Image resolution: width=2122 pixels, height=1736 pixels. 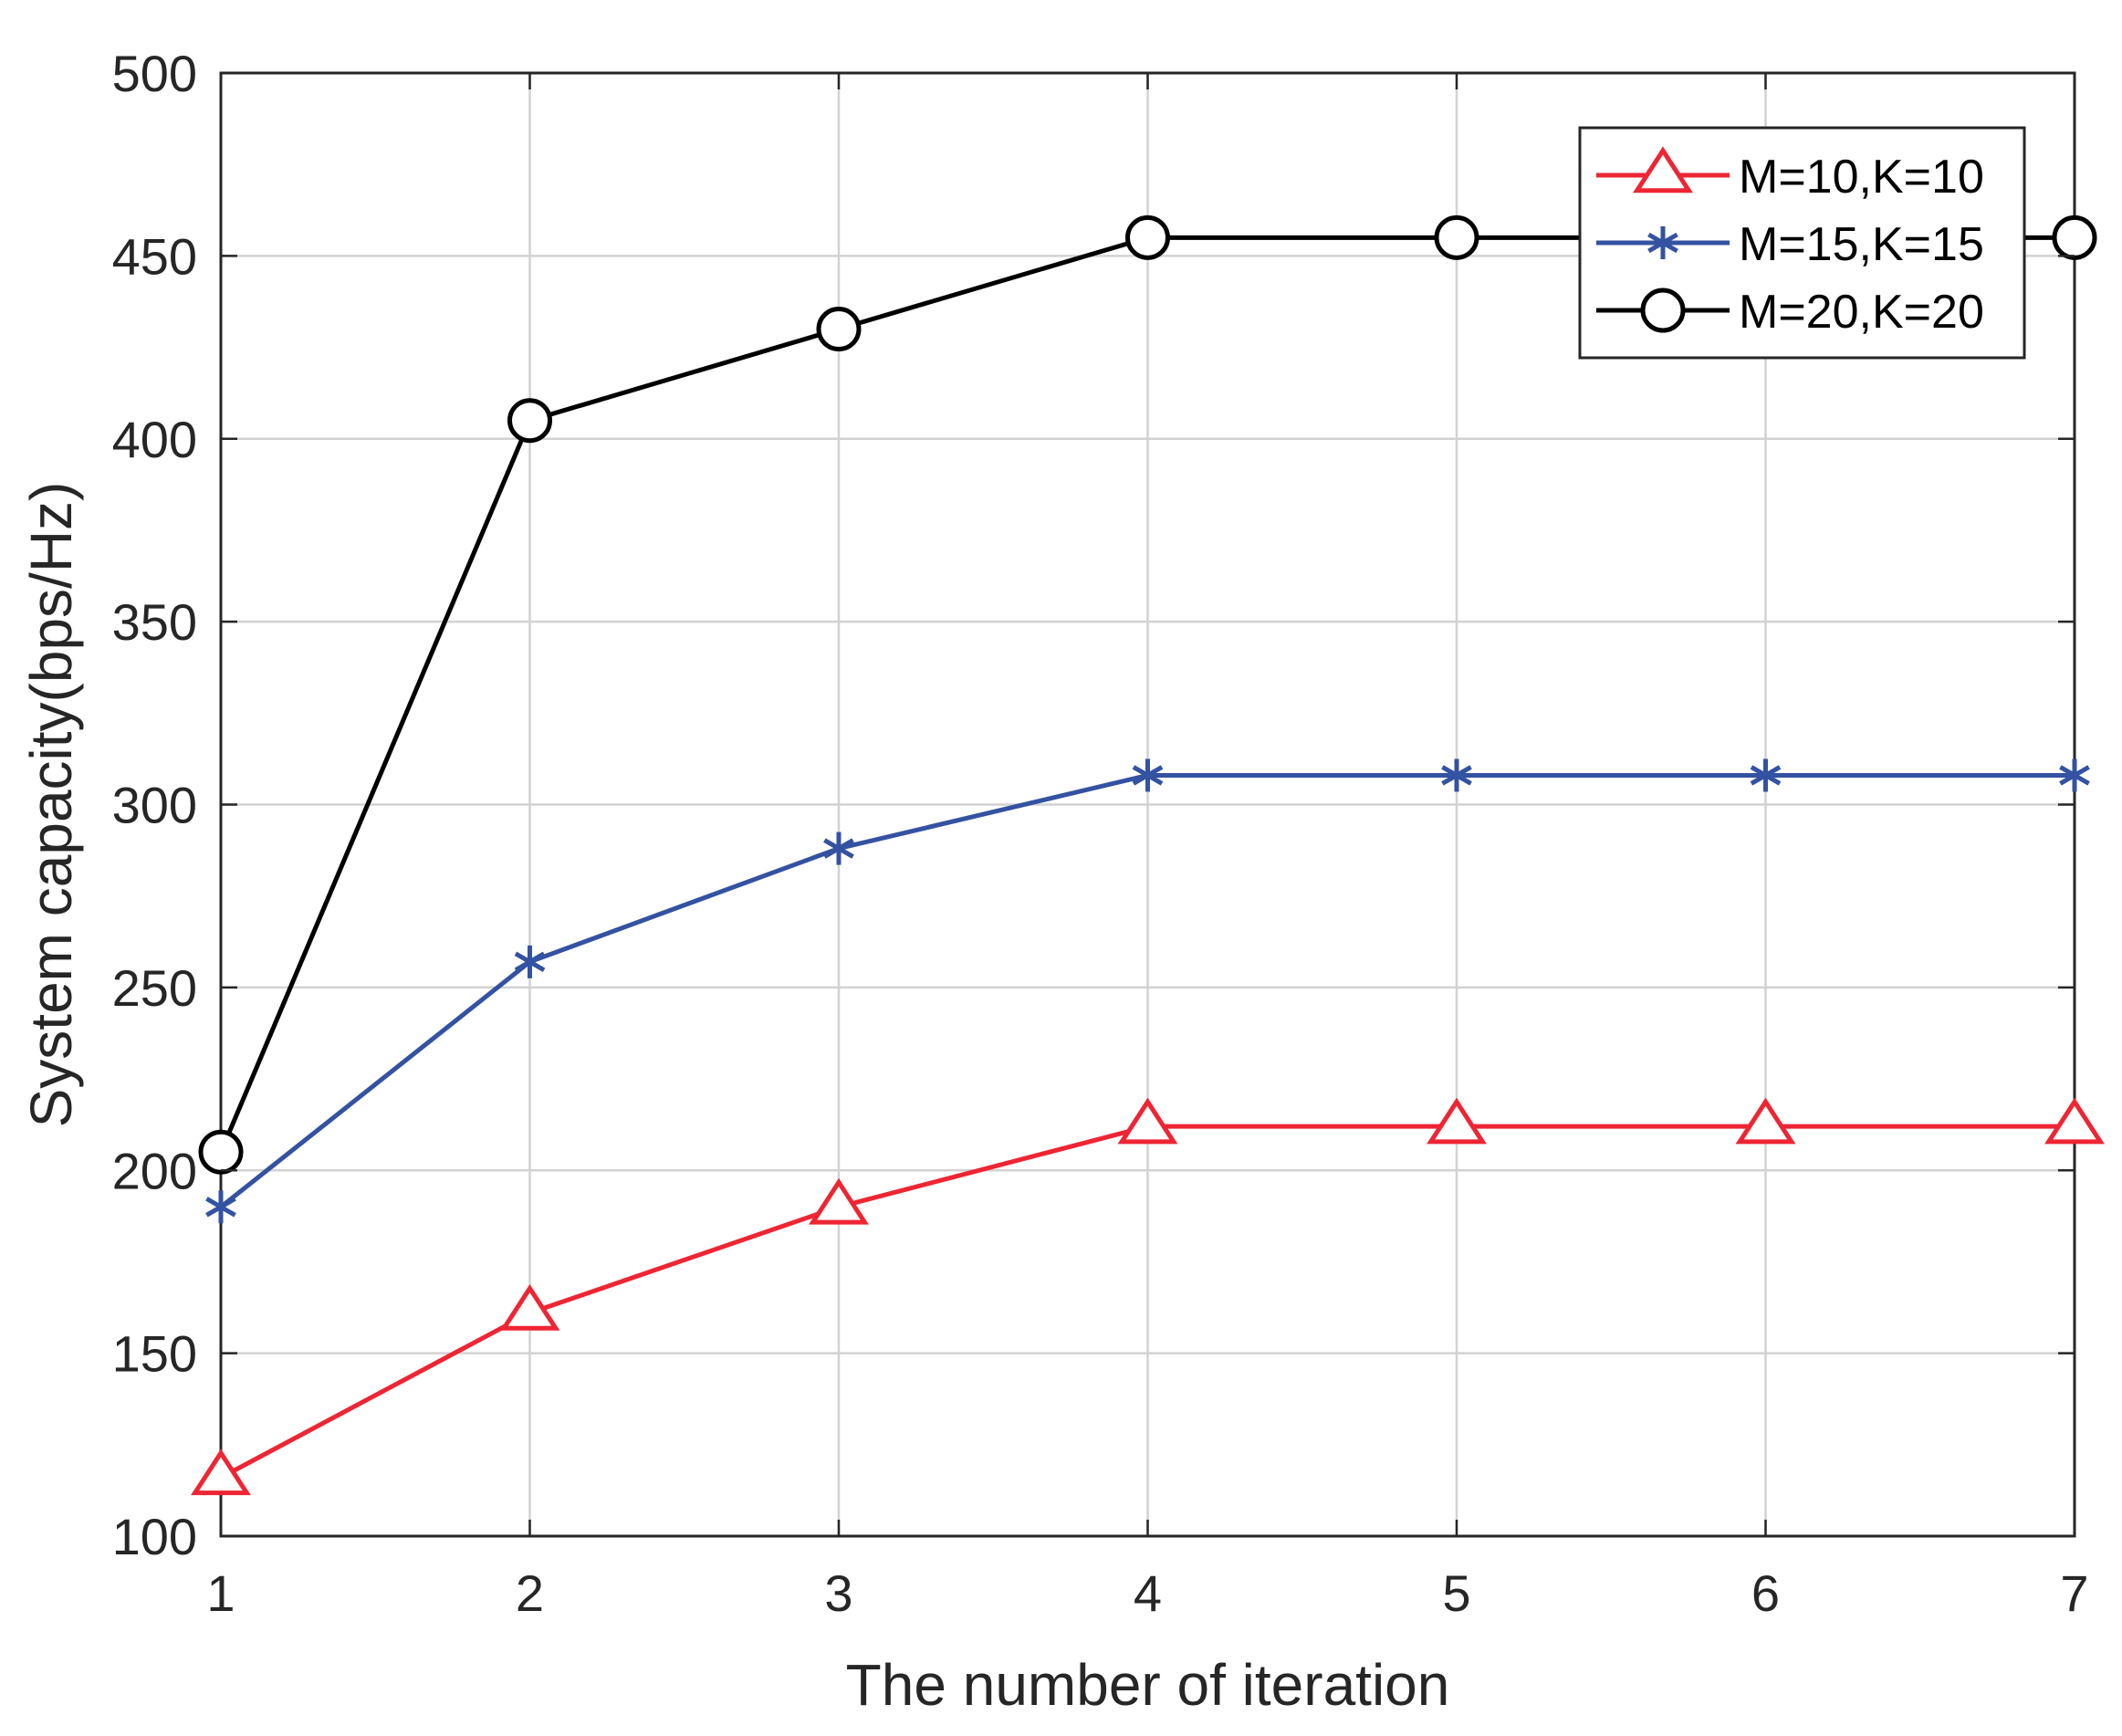 I want to click on legend: M=10,K=10 M=15,K=15 M=20,K=20, so click(x=1802, y=243).